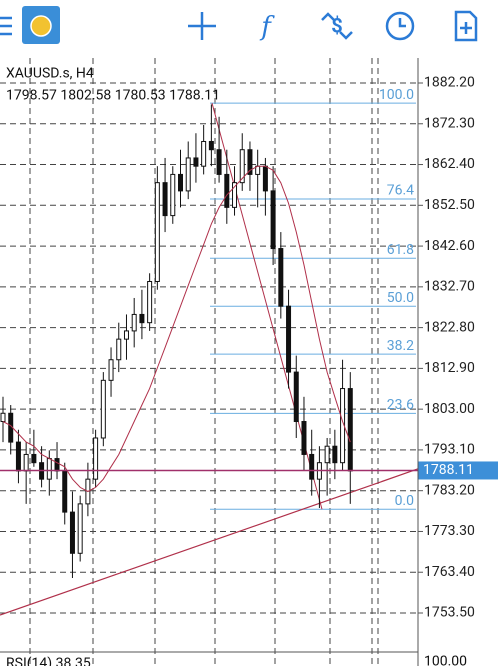 Image resolution: width=500 pixels, height=666 pixels. What do you see at coordinates (405, 501) in the screenshot?
I see `fib-label: 0.0` at bounding box center [405, 501].